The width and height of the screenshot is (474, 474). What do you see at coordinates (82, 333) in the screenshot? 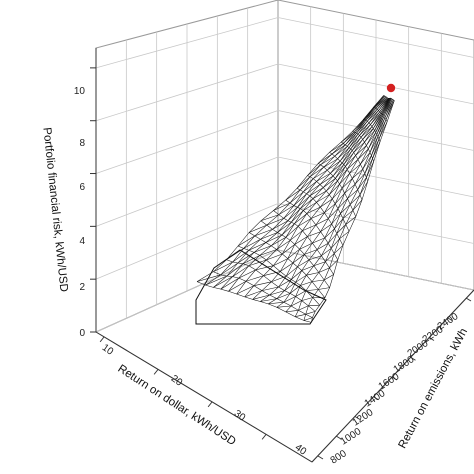
I see `z-tick-label: 0` at bounding box center [82, 333].